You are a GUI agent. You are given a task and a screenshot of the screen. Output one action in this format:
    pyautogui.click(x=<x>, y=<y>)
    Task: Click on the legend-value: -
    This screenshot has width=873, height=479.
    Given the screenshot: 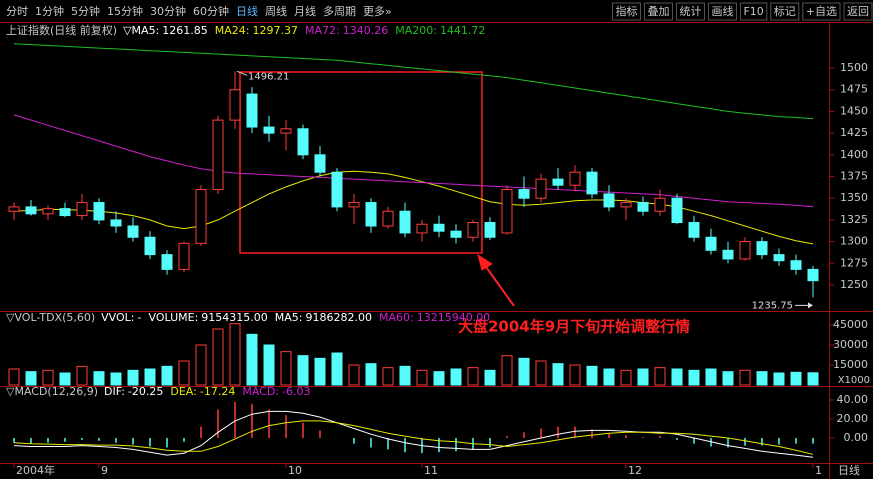 What is the action you would take?
    pyautogui.click(x=140, y=317)
    